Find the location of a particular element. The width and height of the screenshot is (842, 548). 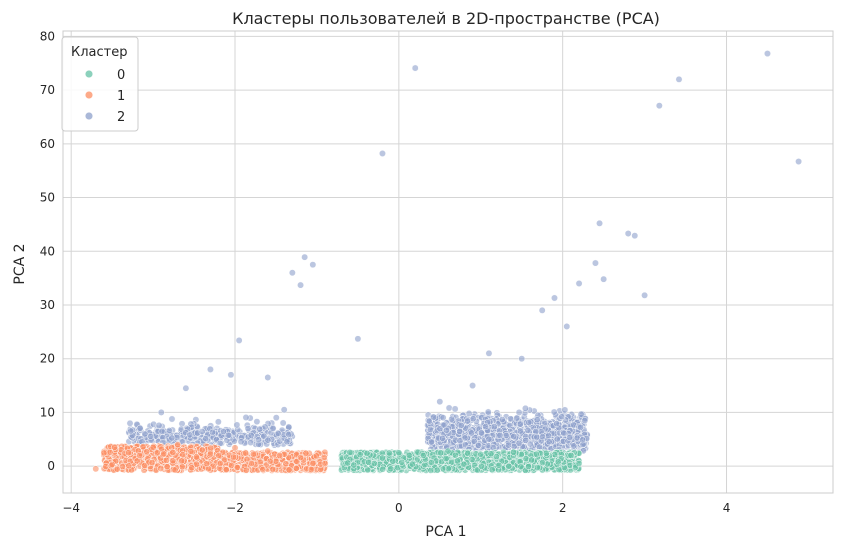

y-tick-label: 40 is located at coordinates (47, 251).